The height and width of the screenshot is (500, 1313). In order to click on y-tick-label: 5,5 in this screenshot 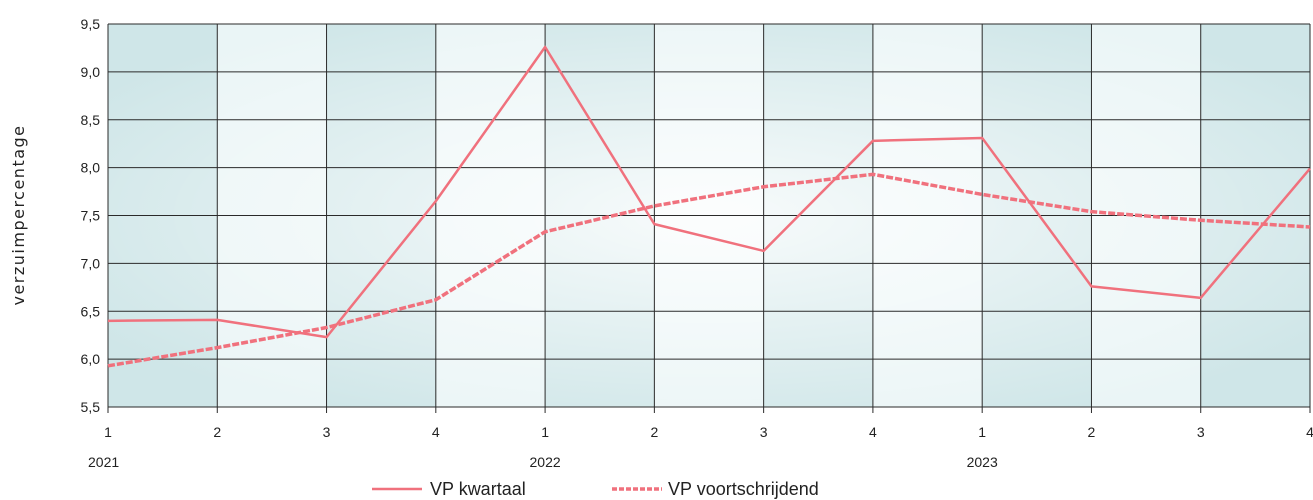, I will do `click(91, 407)`.